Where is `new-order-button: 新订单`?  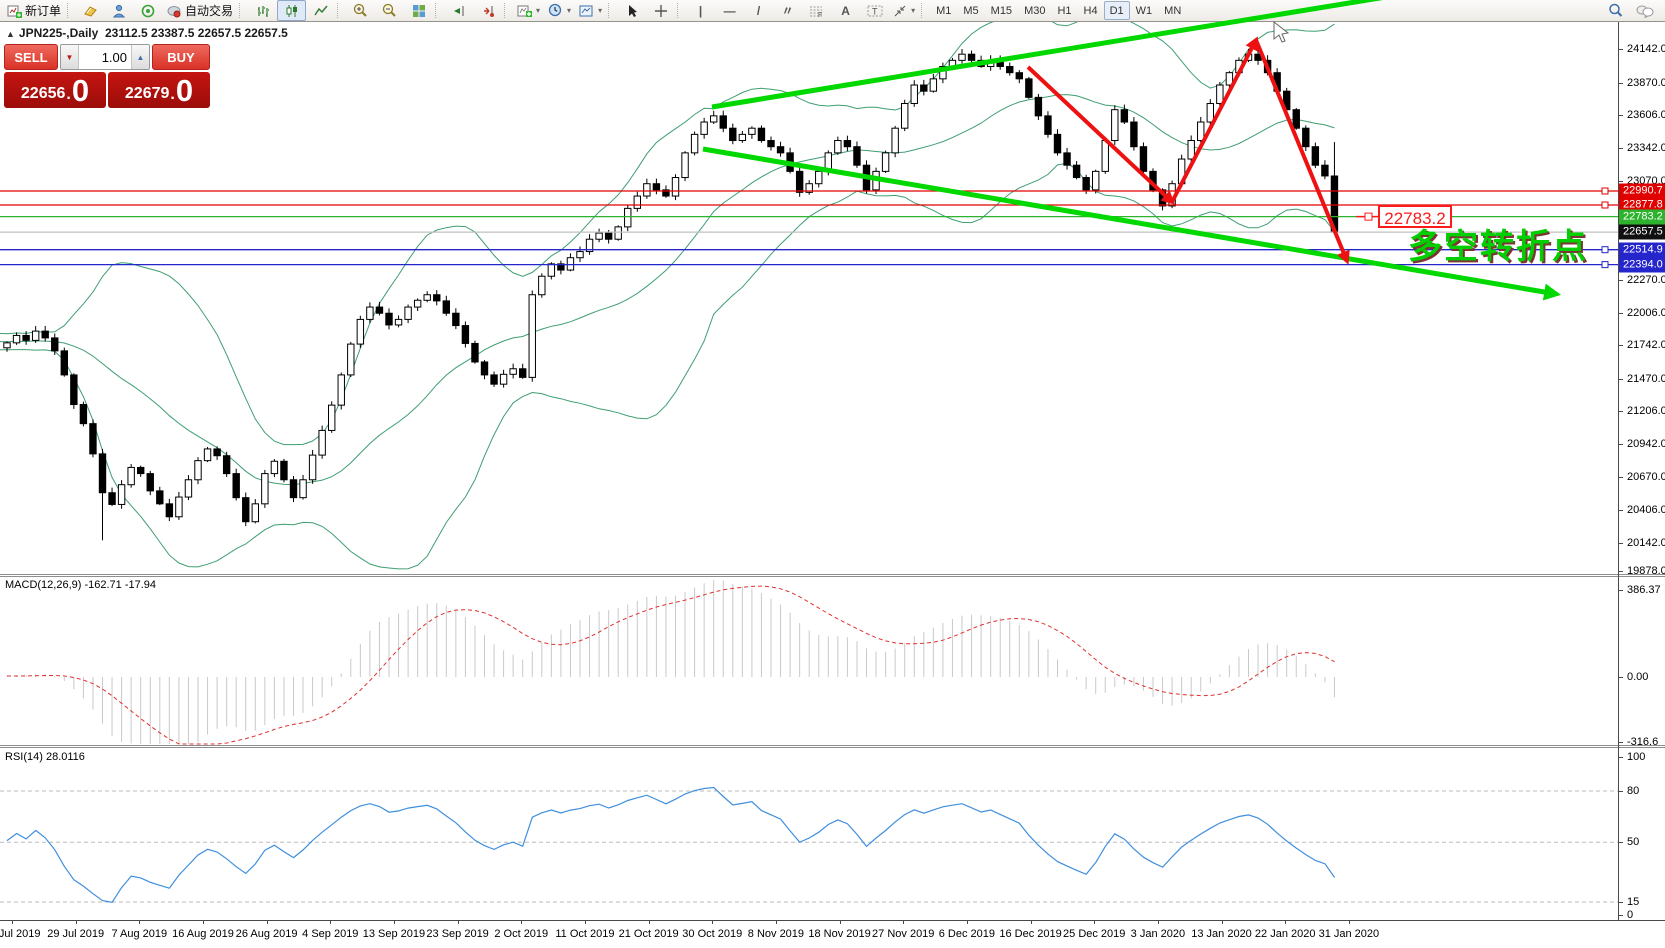
new-order-button: 新订单 is located at coordinates (34, 10).